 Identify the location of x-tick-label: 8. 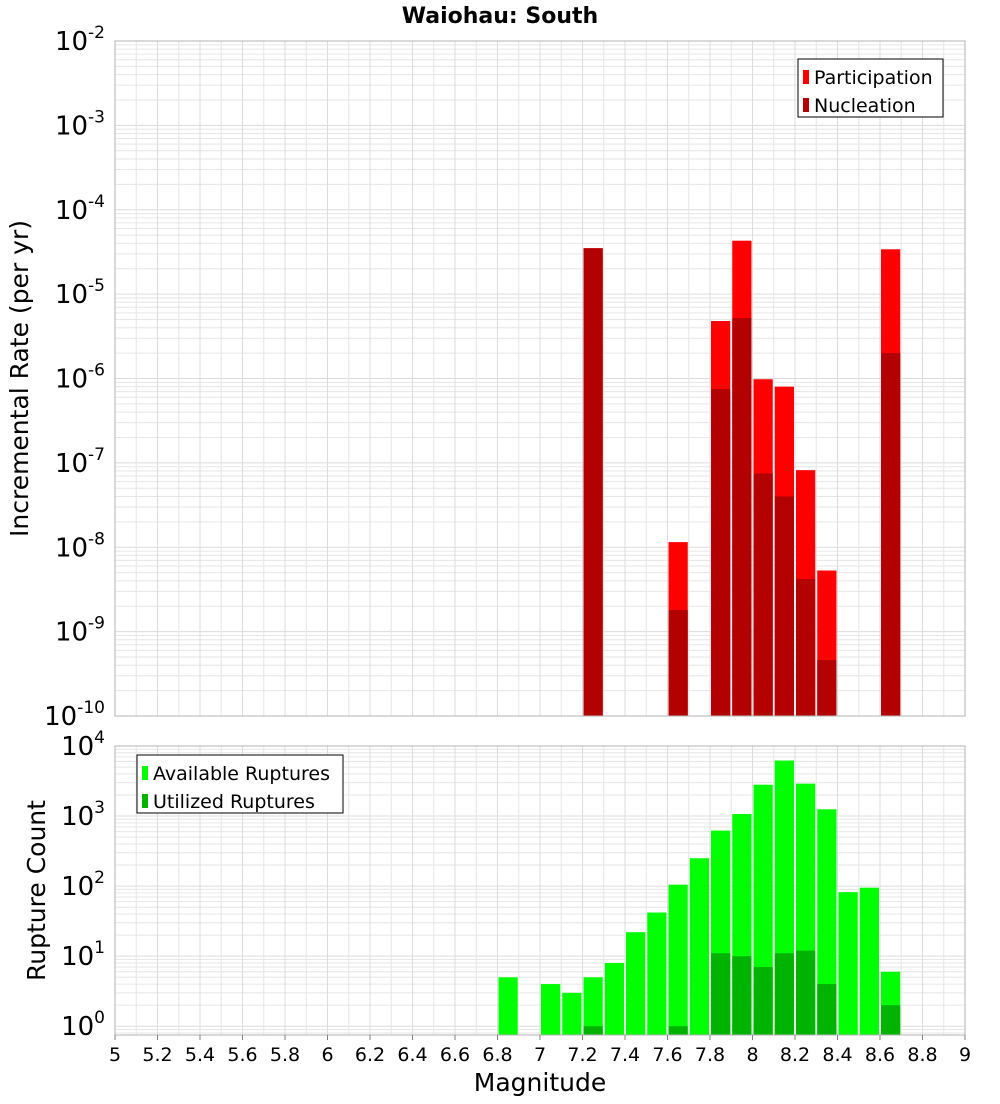
(752, 1055).